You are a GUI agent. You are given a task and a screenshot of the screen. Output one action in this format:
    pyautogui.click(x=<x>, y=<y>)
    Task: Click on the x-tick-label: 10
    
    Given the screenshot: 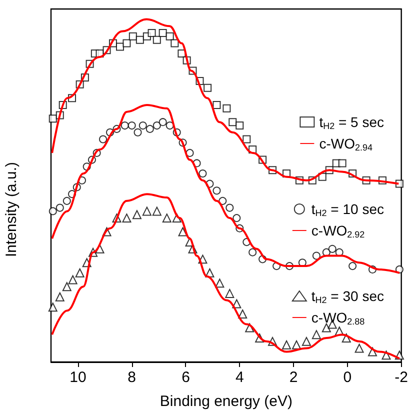 What is the action you would take?
    pyautogui.click(x=78, y=377)
    